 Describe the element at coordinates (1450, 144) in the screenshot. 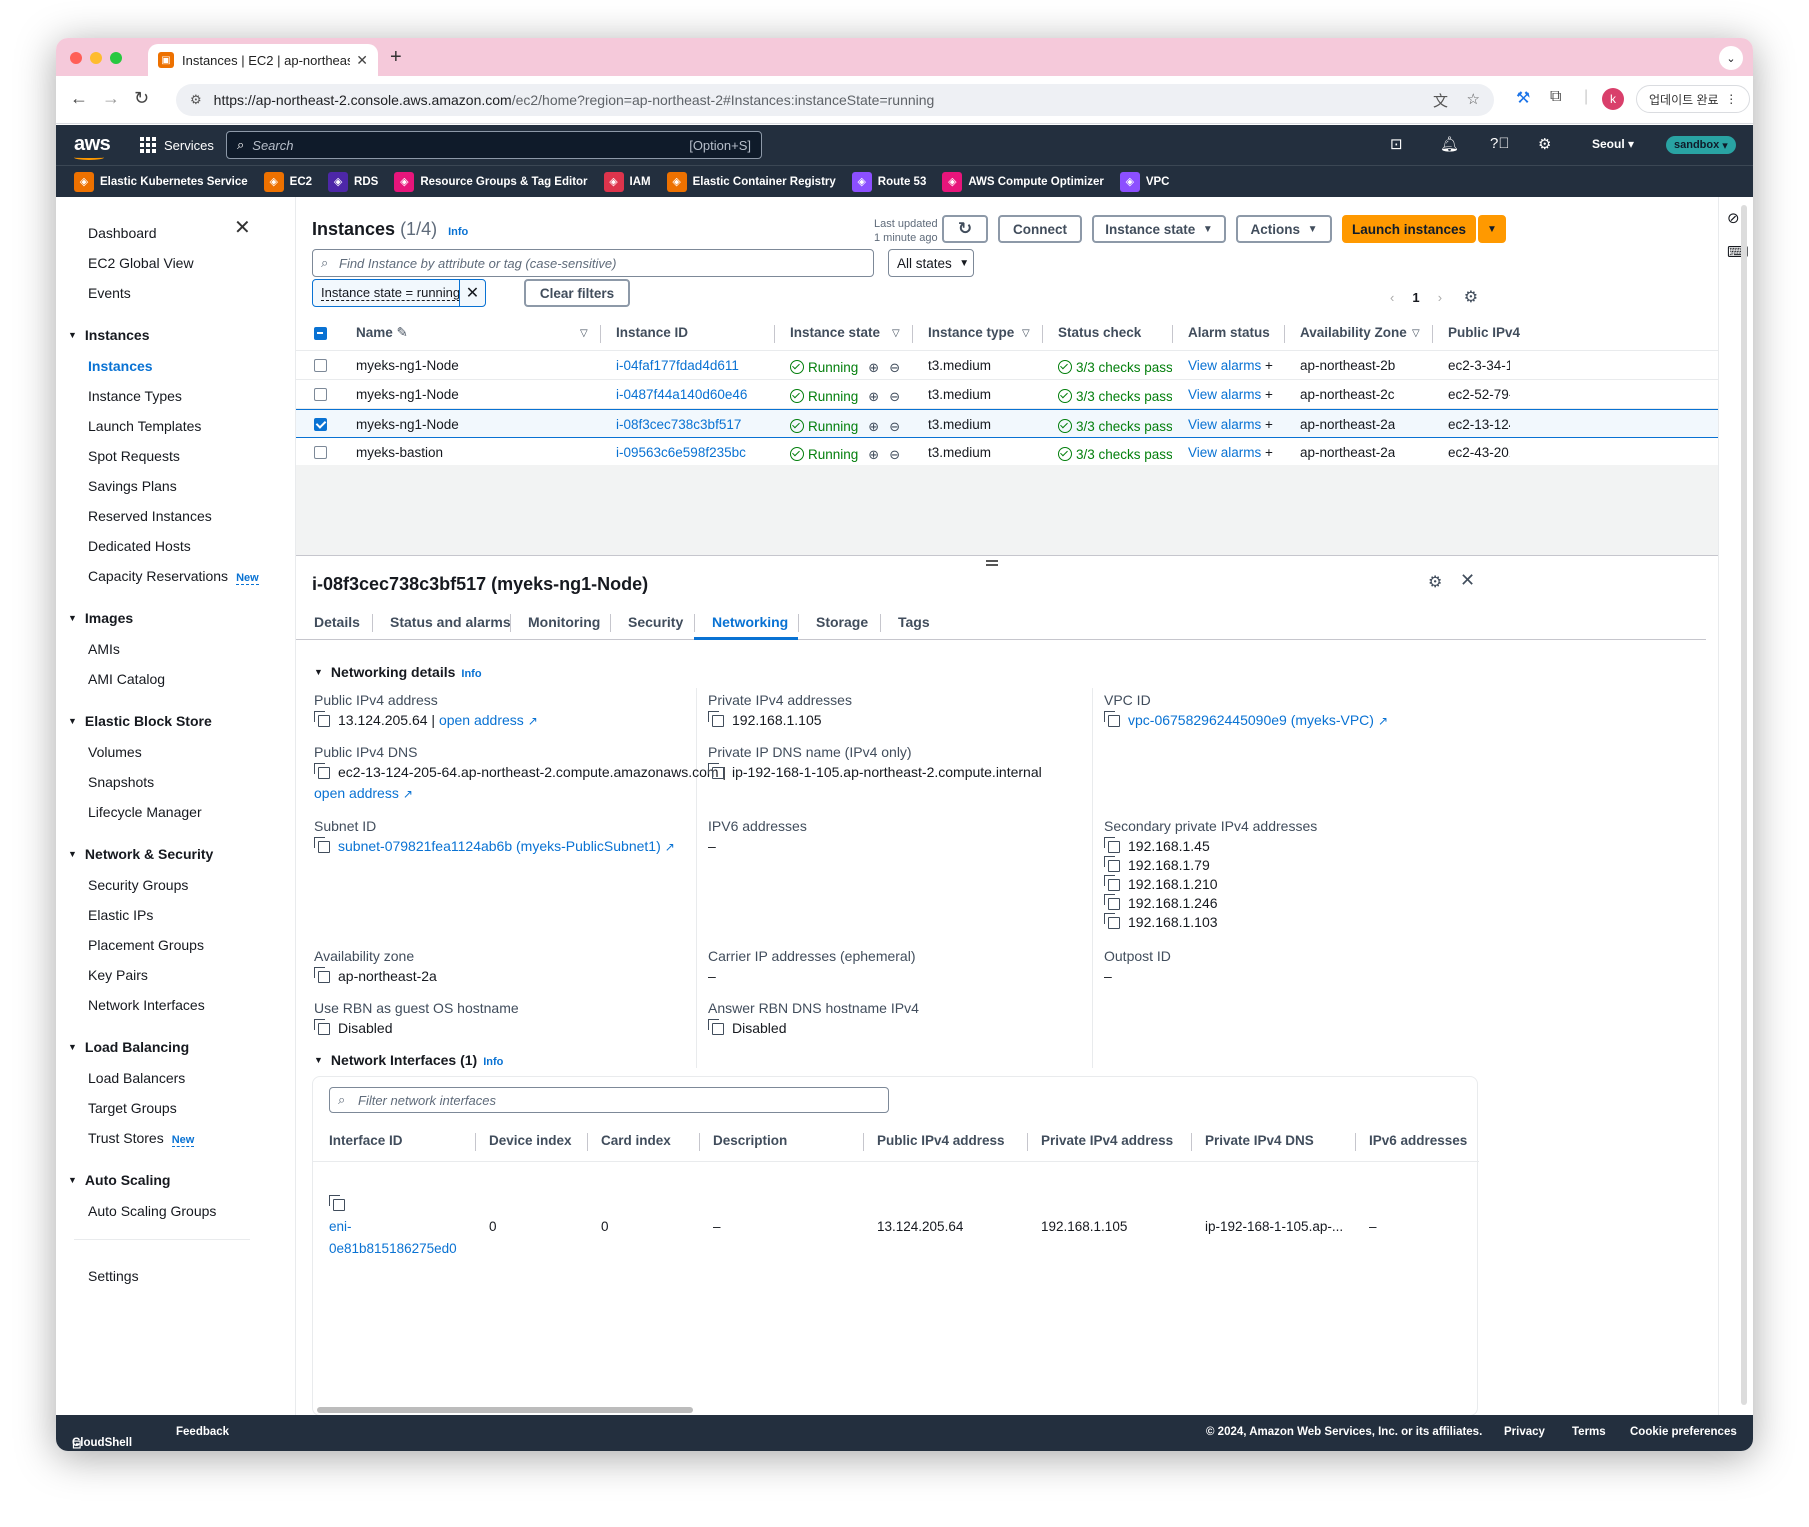

I see `notifications-bell-icon: 🔔︎` at that location.